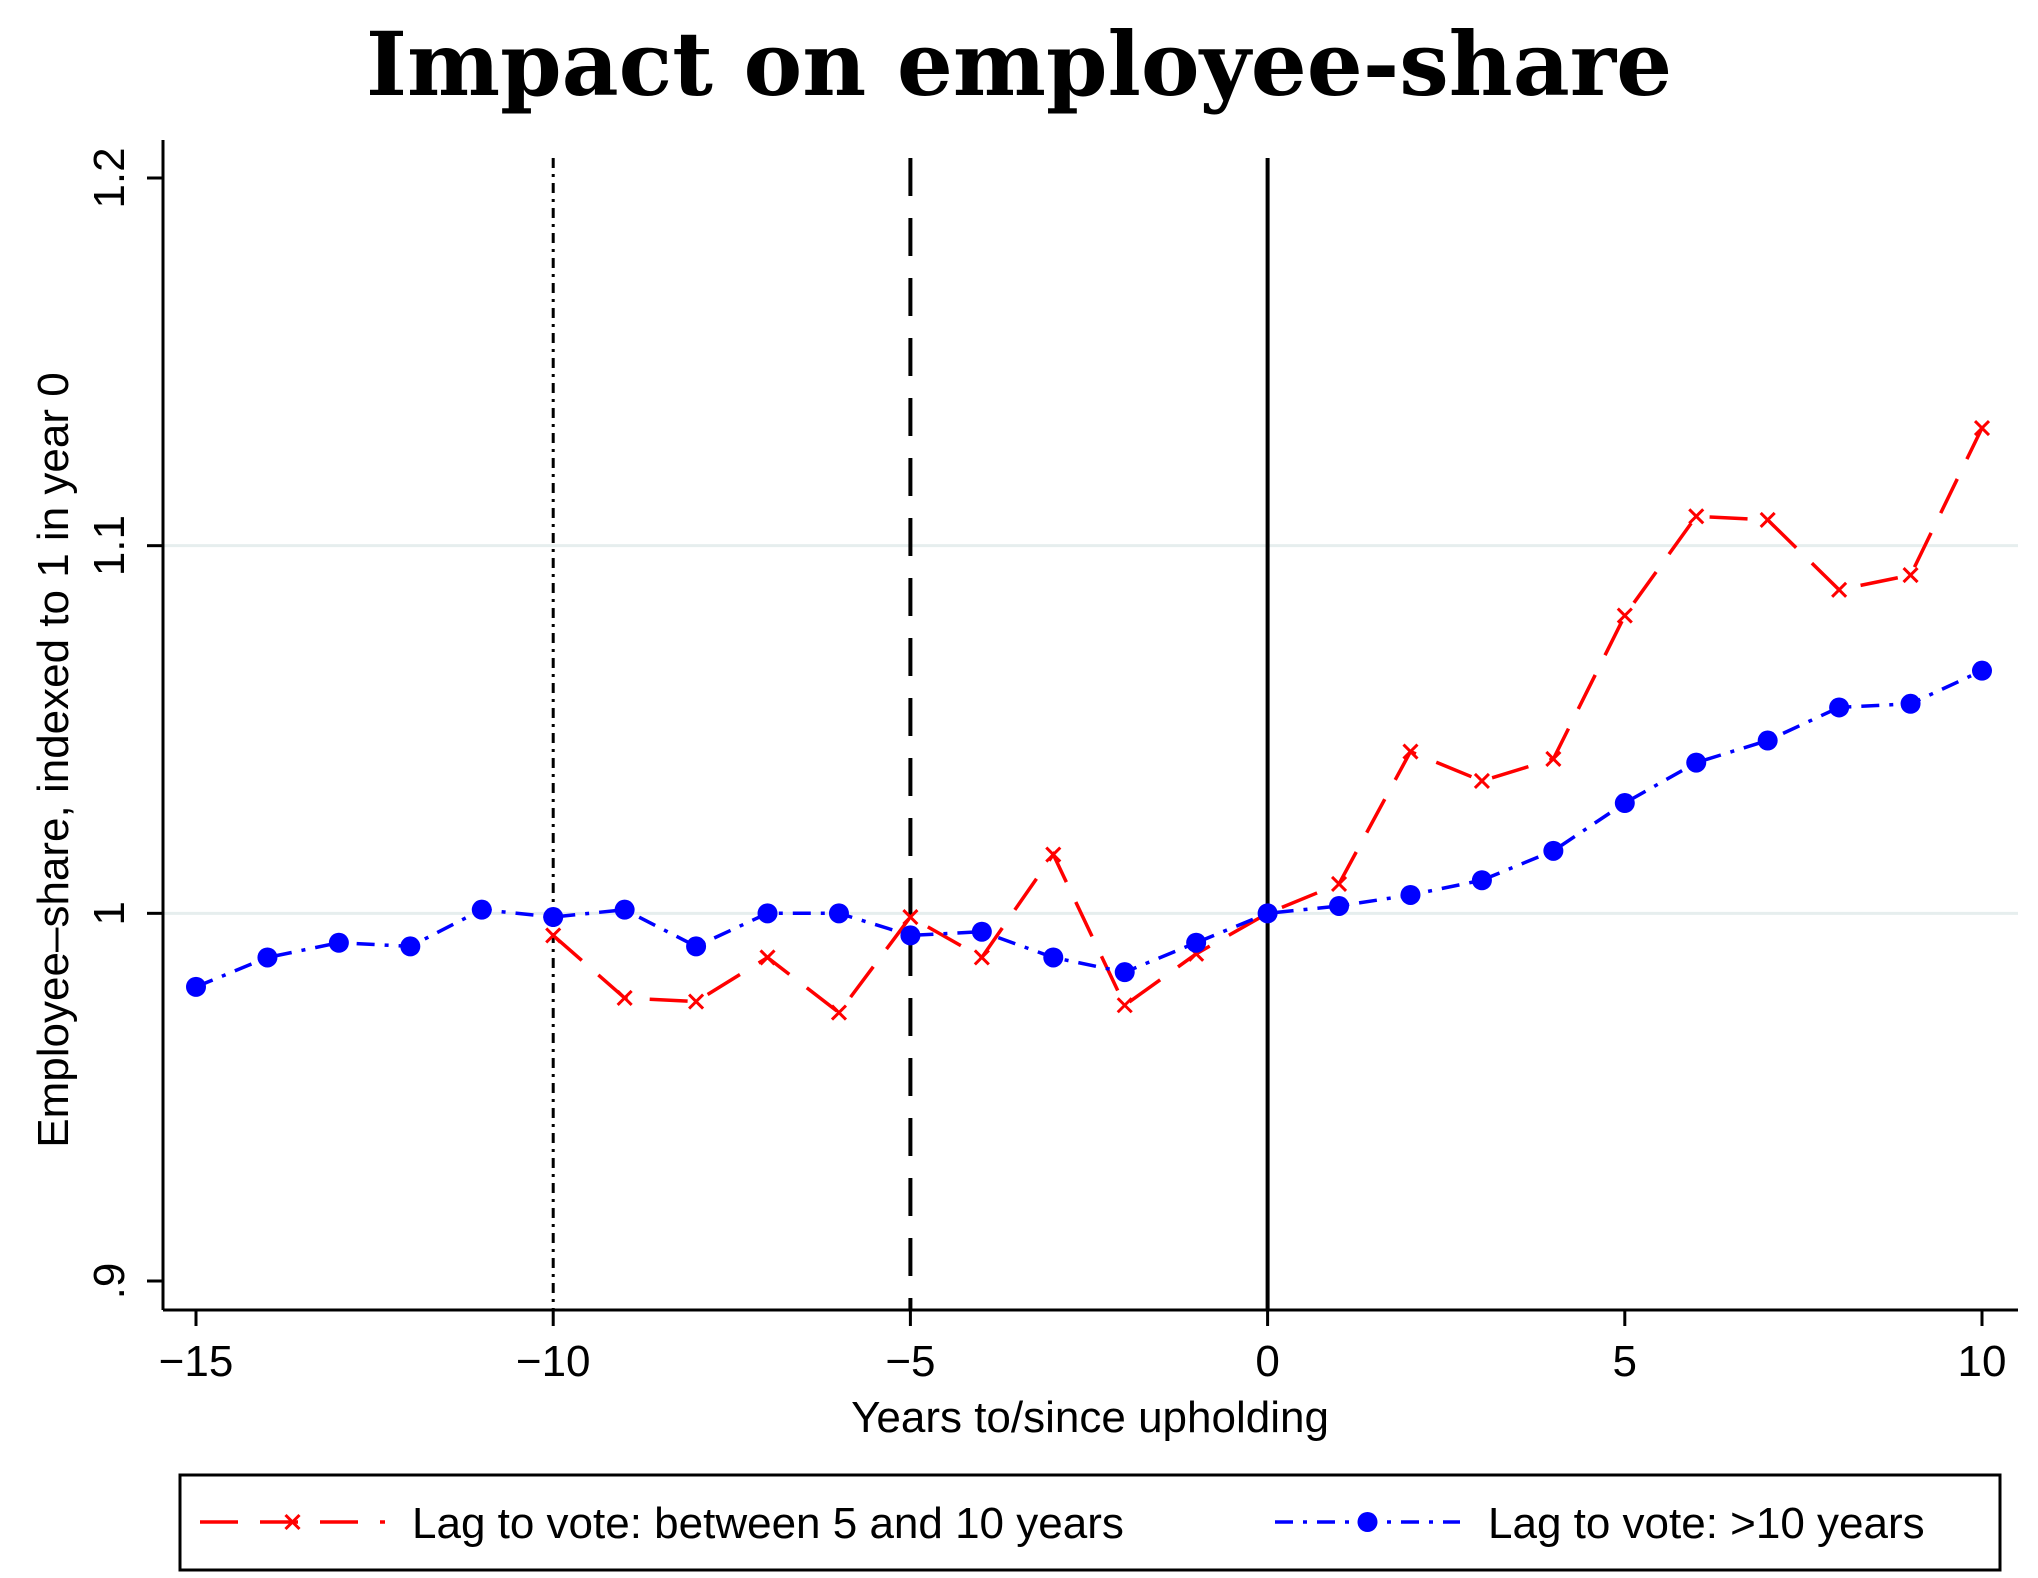 The height and width of the screenshot is (1578, 2038). Describe the element at coordinates (109, 545) in the screenshot. I see `y-tick-label: 1.1` at that location.